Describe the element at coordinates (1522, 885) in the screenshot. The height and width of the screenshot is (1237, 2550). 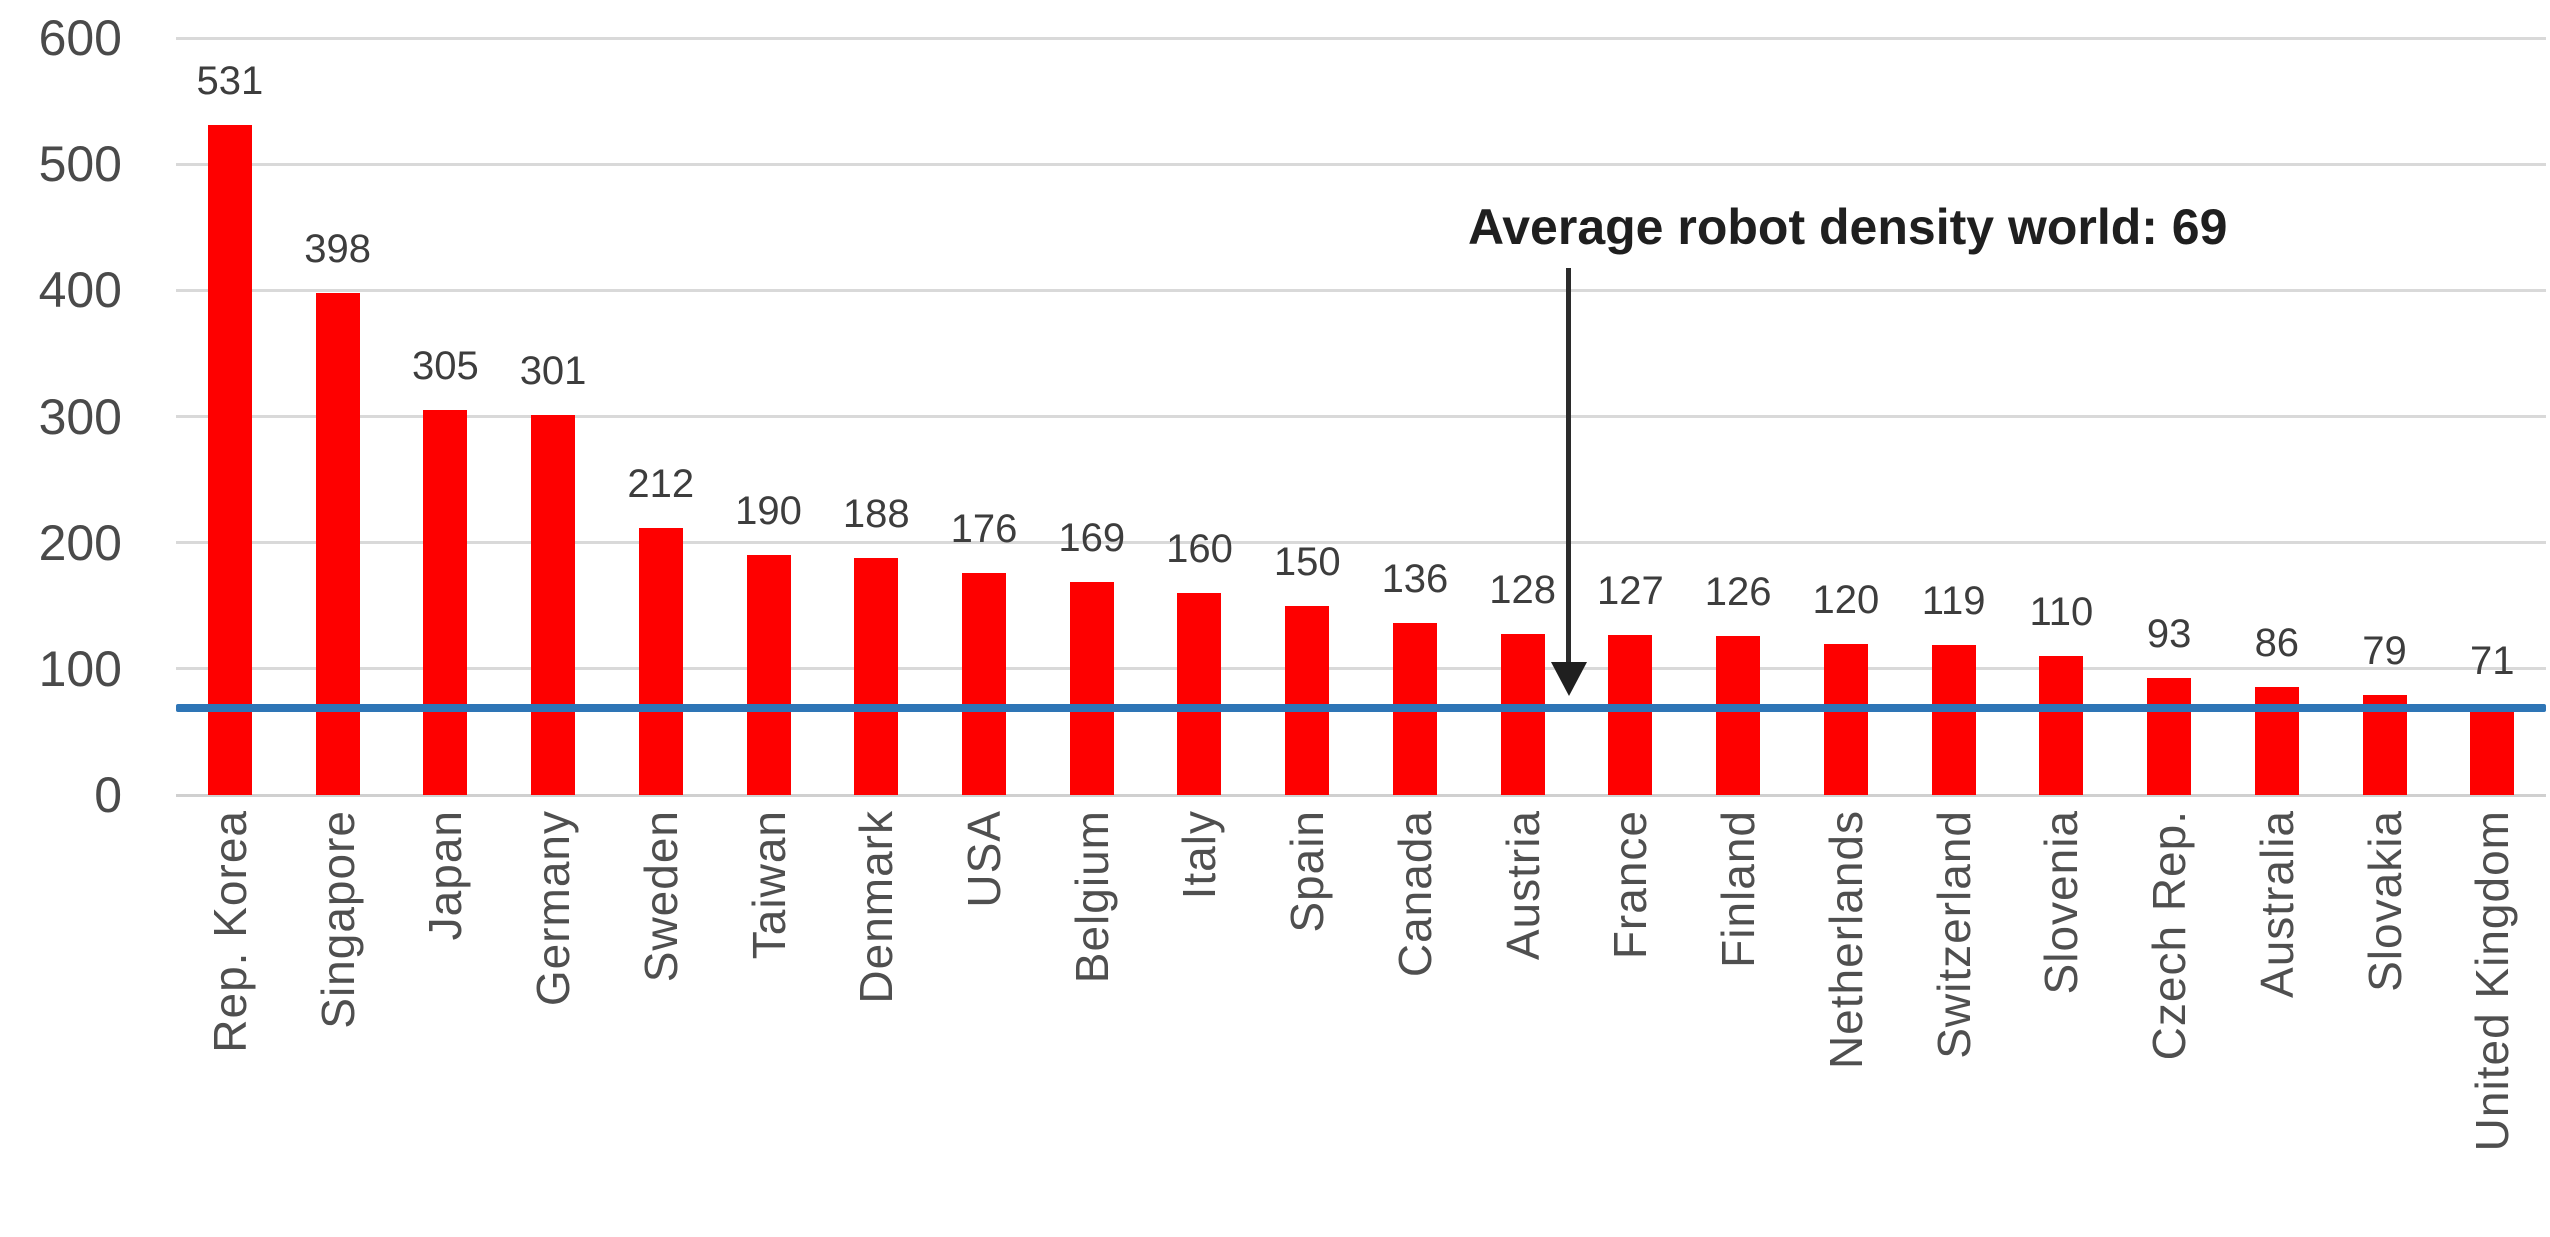
I see `category-label: Austria` at that location.